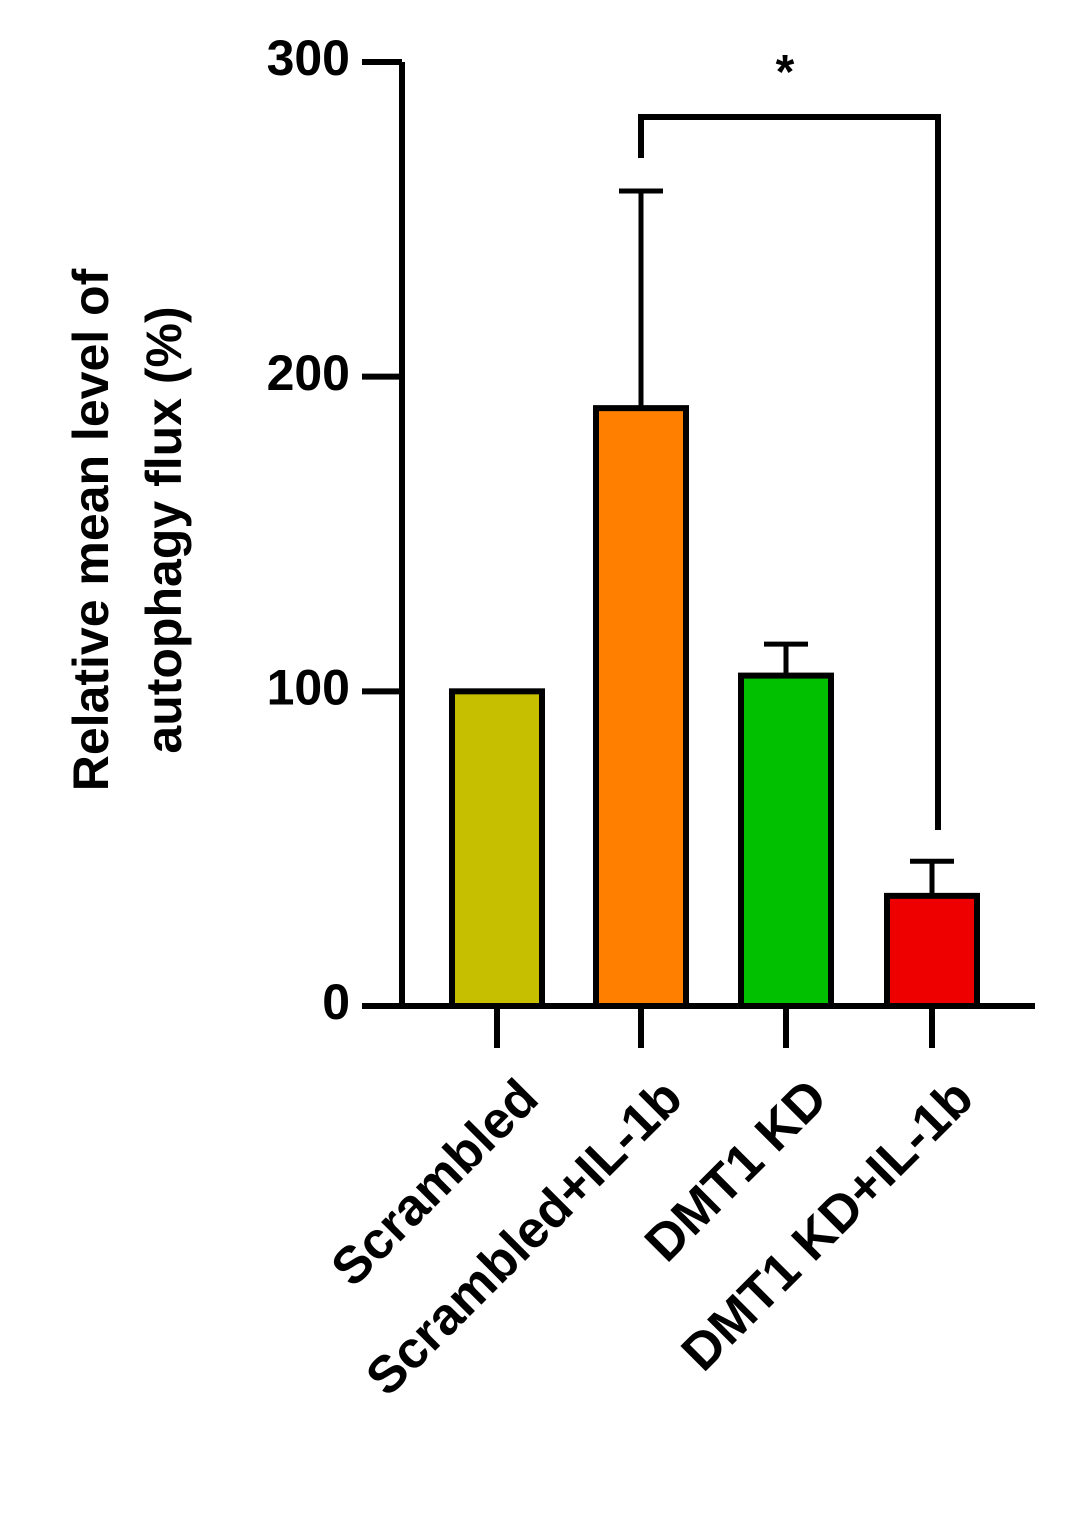 Image resolution: width=1068 pixels, height=1538 pixels. What do you see at coordinates (789, 472) in the screenshot?
I see `significance-bracket` at bounding box center [789, 472].